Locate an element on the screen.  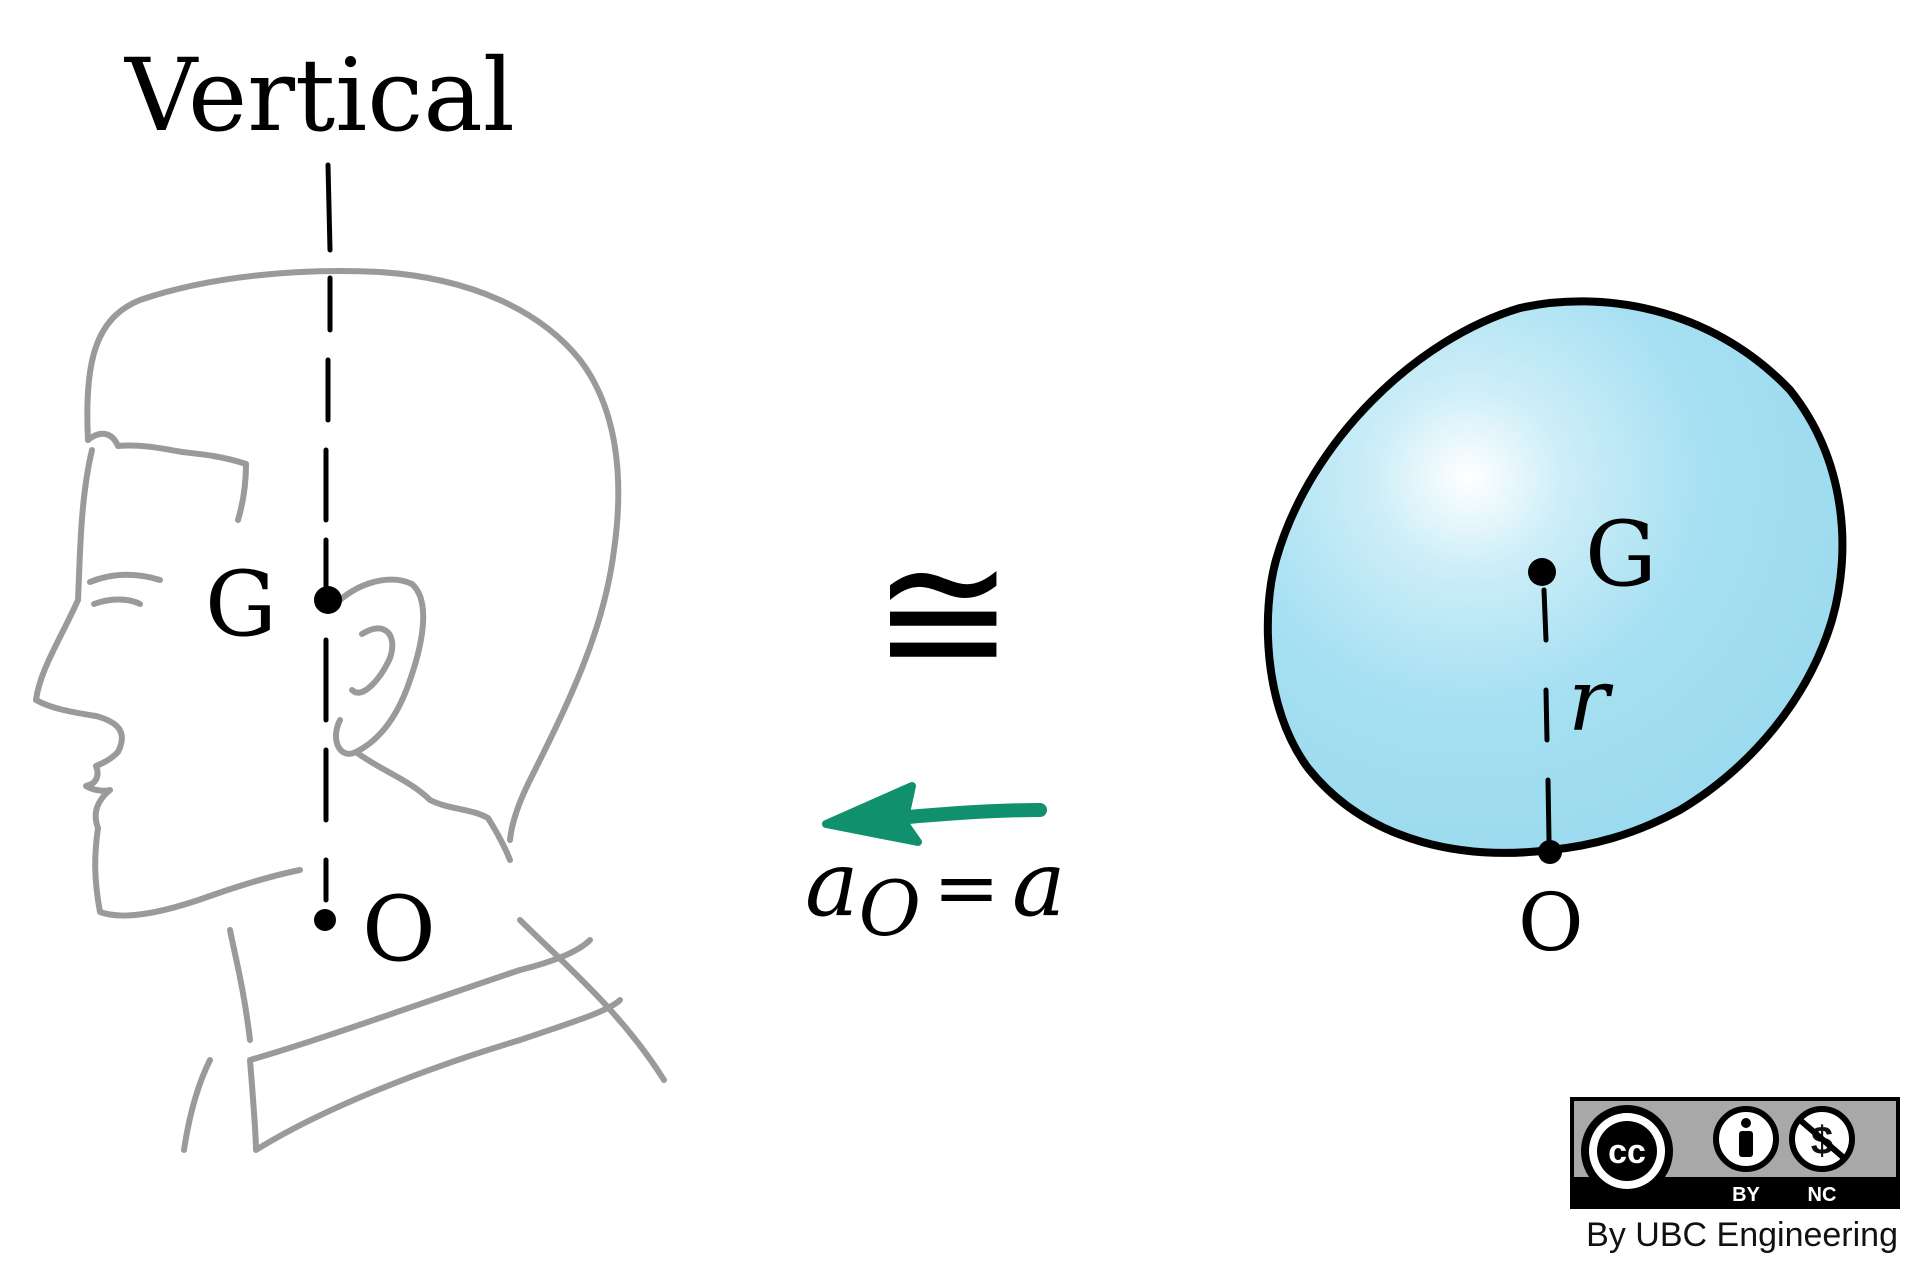
head-o-label: O is located at coordinates (399, 929).